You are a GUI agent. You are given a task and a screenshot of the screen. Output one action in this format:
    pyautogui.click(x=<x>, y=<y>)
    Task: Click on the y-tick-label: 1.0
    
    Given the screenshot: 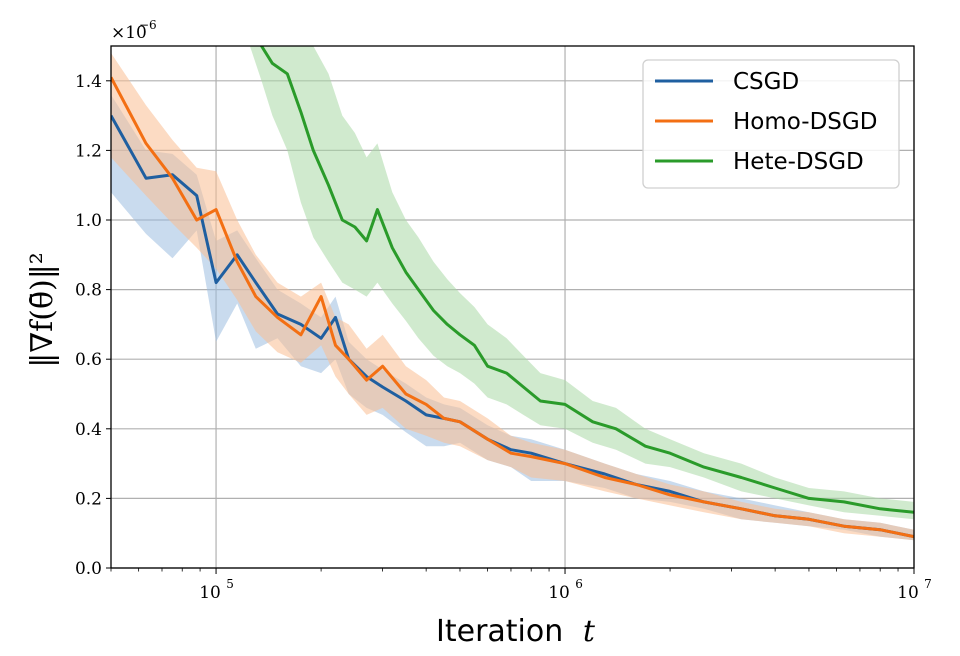 What is the action you would take?
    pyautogui.click(x=88, y=221)
    